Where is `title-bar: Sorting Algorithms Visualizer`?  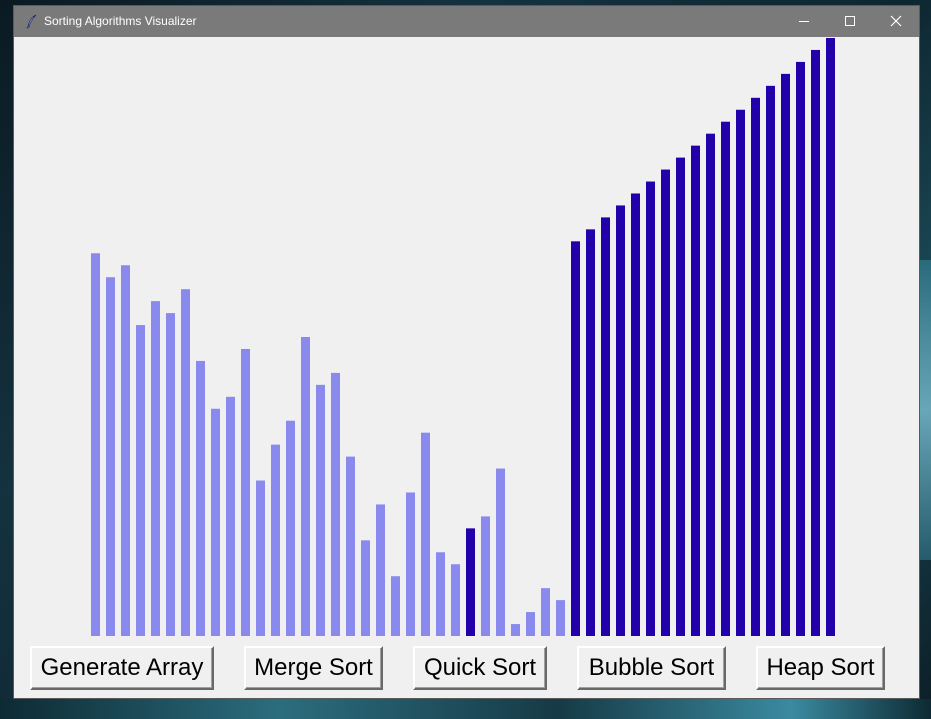 title-bar: Sorting Algorithms Visualizer is located at coordinates (466, 21).